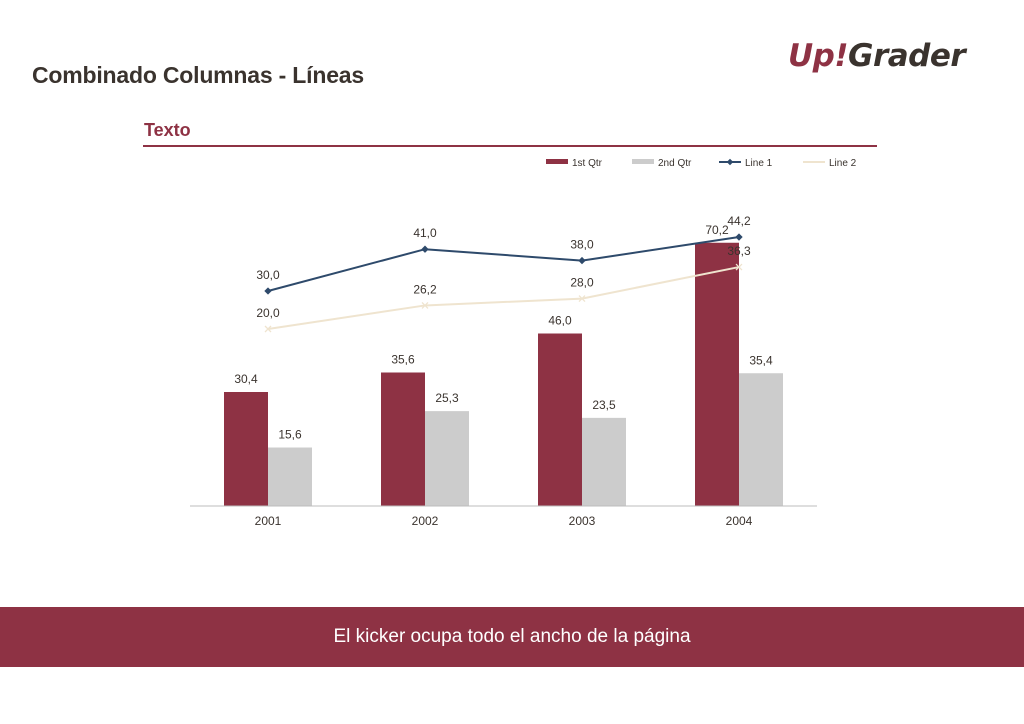  What do you see at coordinates (582, 521) in the screenshot?
I see `x-tick-label-2003: 2003` at bounding box center [582, 521].